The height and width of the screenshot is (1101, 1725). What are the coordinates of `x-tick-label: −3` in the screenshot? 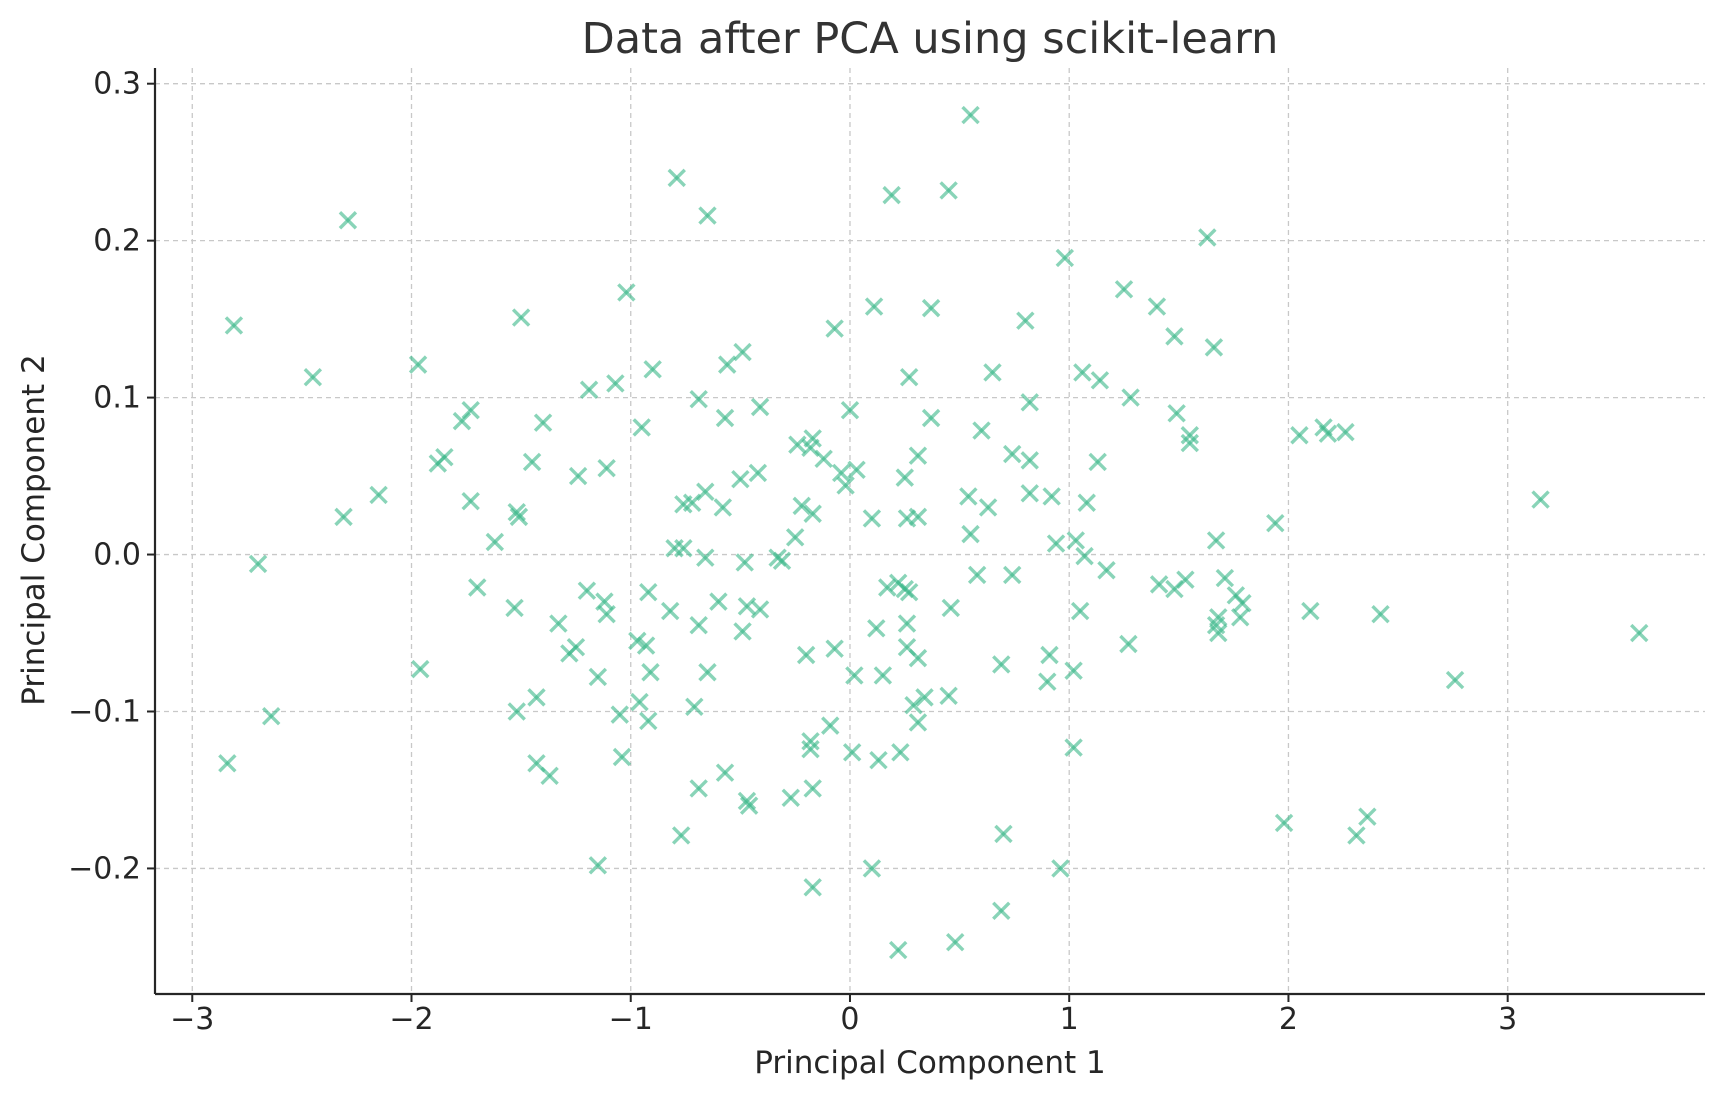 It's located at (192, 1019).